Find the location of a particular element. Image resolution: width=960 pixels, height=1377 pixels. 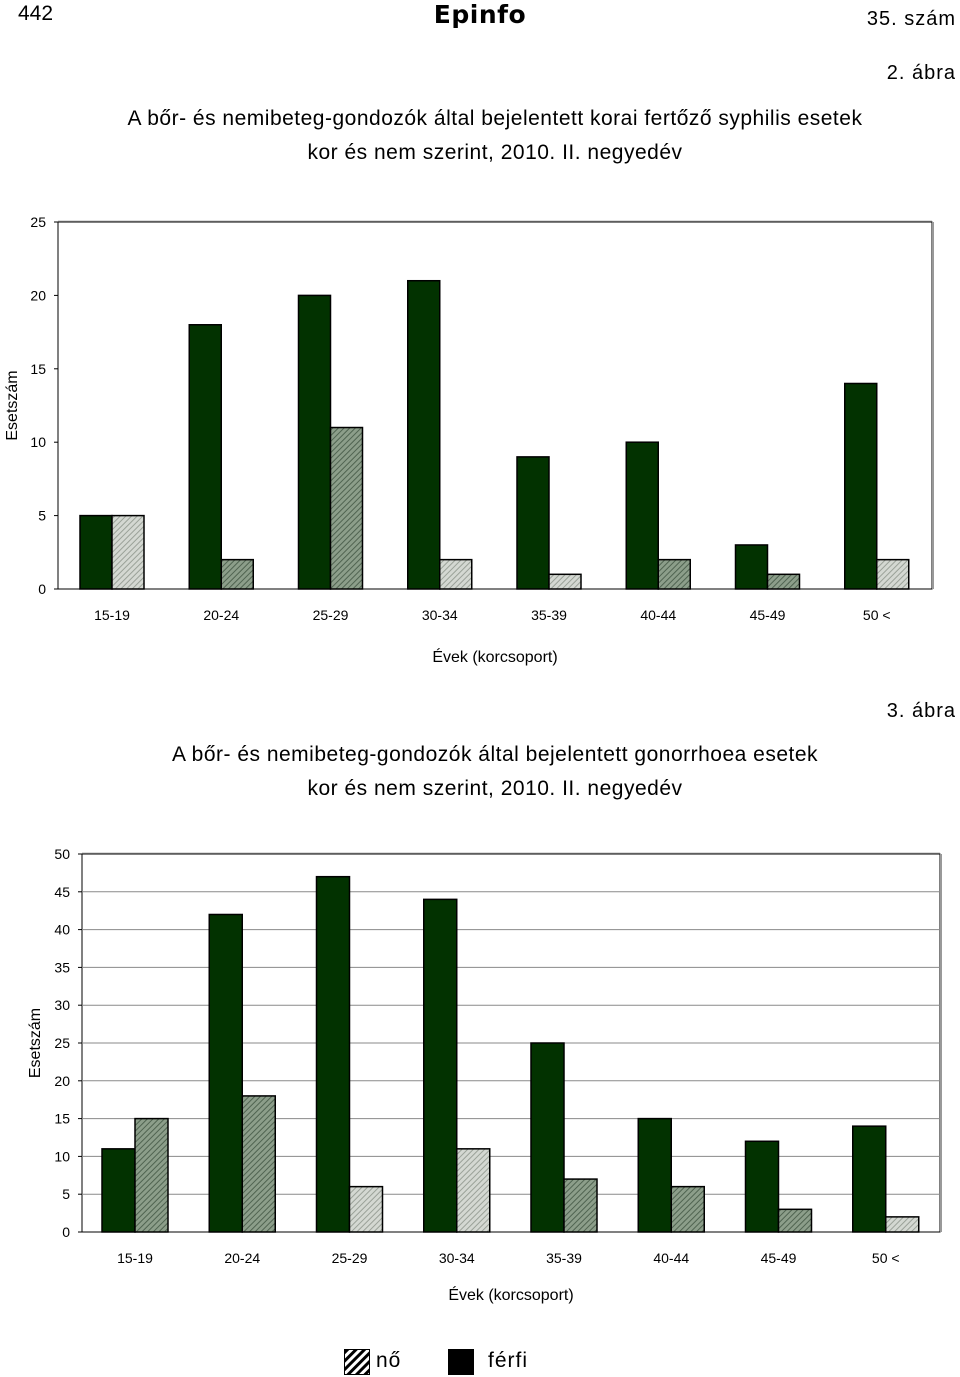

y-tick-label: 45 is located at coordinates (62, 892).